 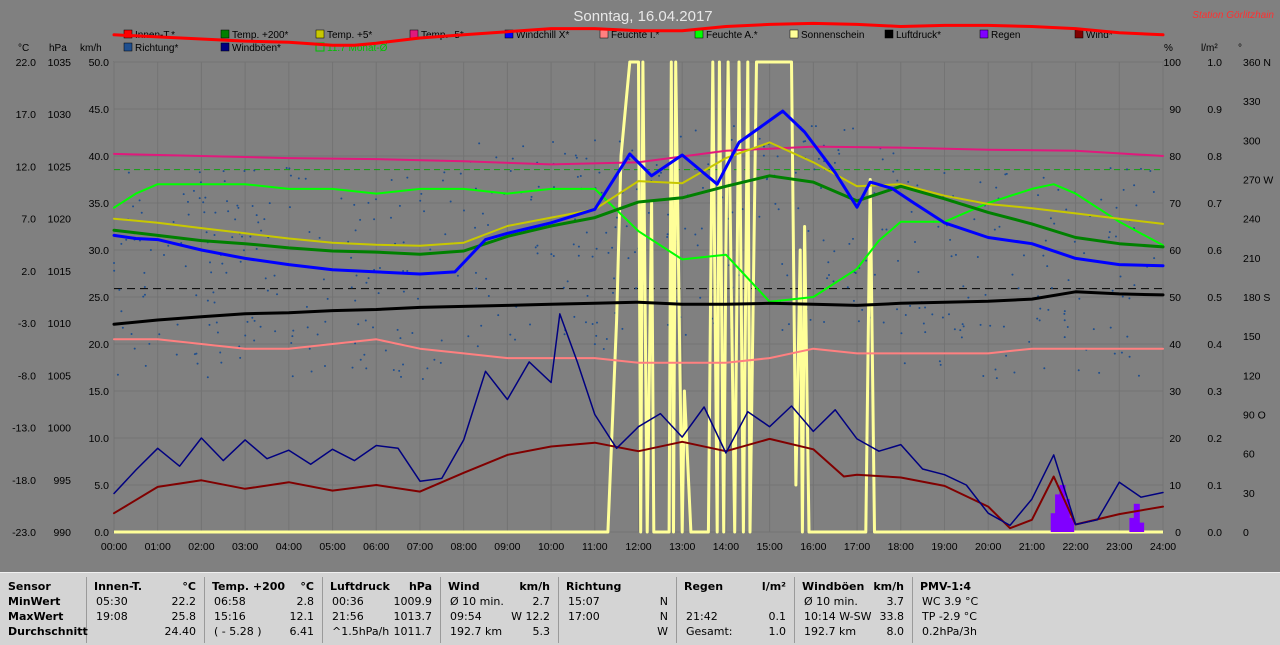 I want to click on x-tick-label: 12:00, so click(x=638, y=547).